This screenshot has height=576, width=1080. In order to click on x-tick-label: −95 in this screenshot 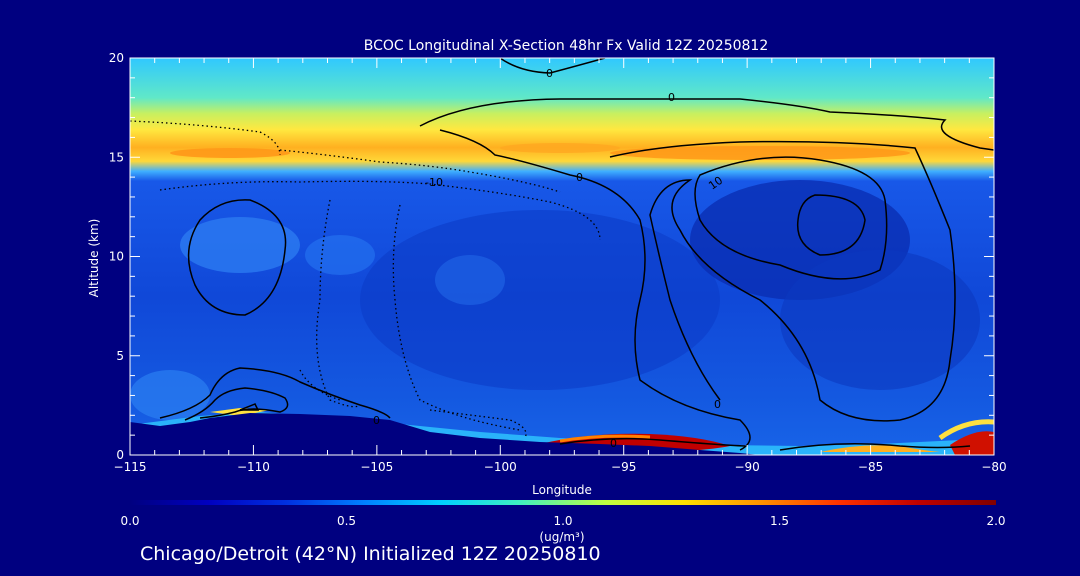, I will do `click(623, 467)`.